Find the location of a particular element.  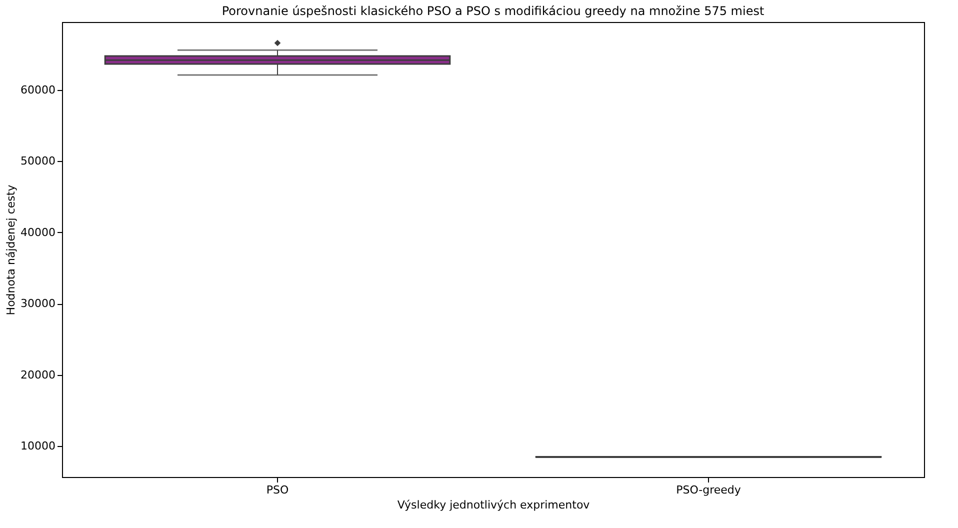

x-axis-title: Výsledky jednotlivých exprimentov is located at coordinates (493, 505).